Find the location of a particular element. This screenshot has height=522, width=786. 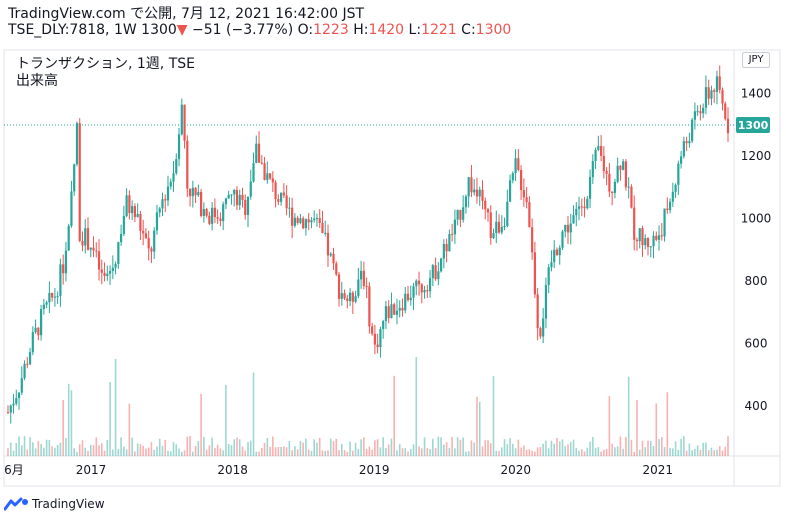

currency-badge: JPY is located at coordinates (756, 60).